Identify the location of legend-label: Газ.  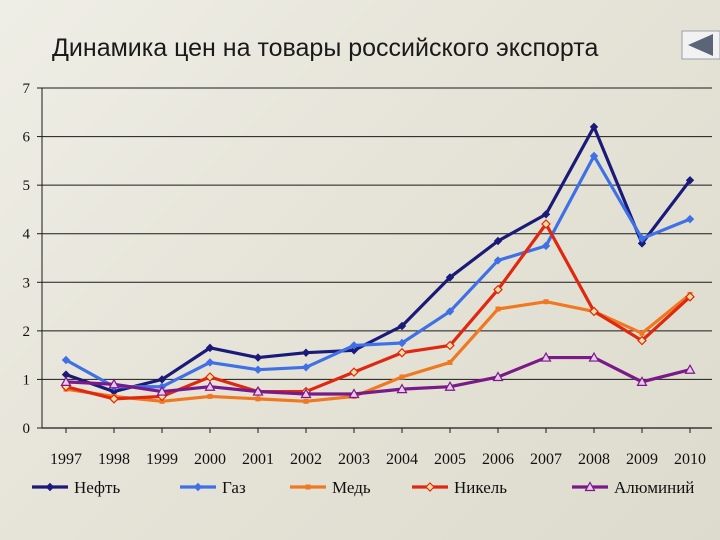
(234, 487).